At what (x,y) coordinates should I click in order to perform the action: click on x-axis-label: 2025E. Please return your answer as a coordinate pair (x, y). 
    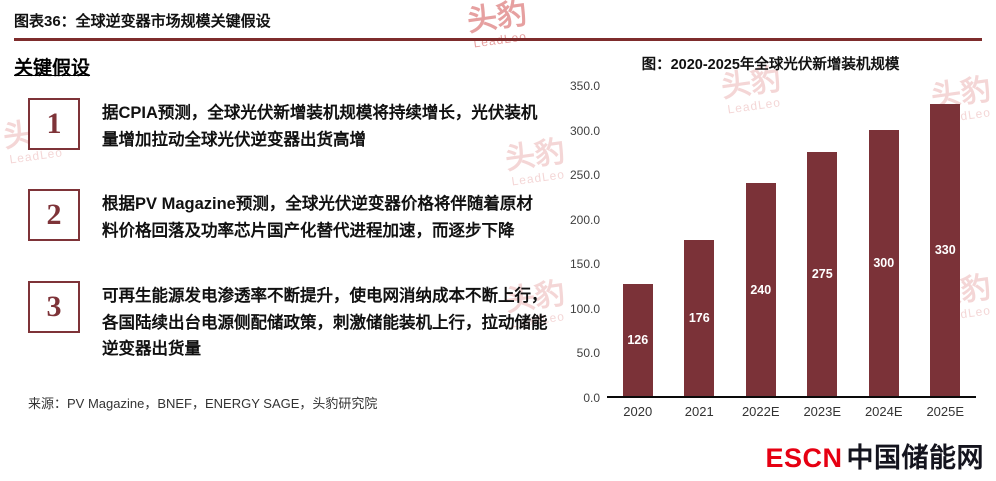
    Looking at the image, I should click on (945, 411).